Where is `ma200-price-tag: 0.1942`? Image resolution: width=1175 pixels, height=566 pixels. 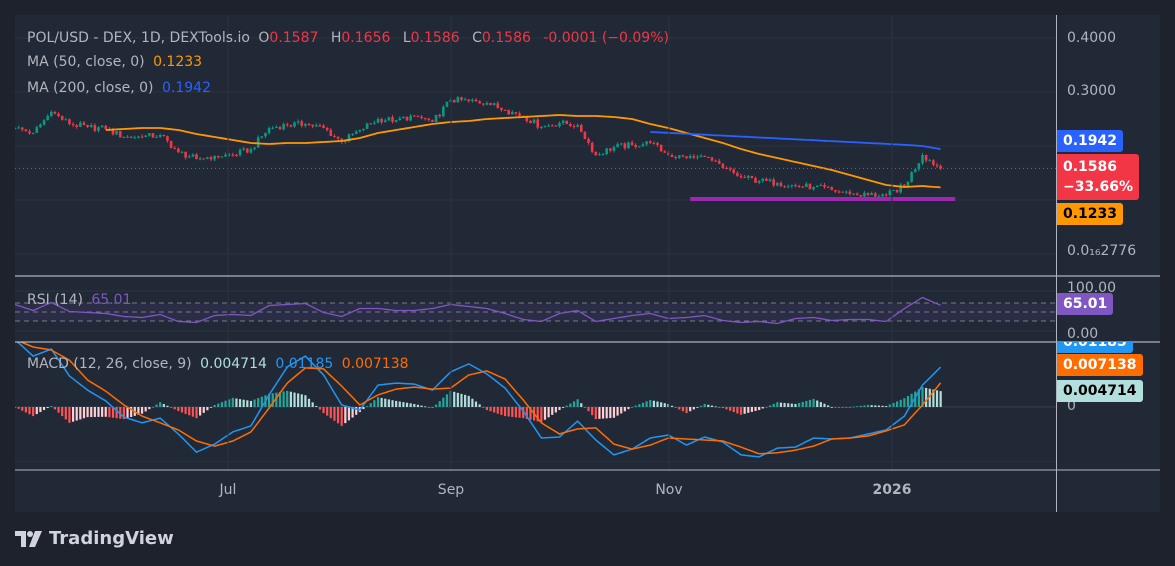
ma200-price-tag: 0.1942 is located at coordinates (1090, 141).